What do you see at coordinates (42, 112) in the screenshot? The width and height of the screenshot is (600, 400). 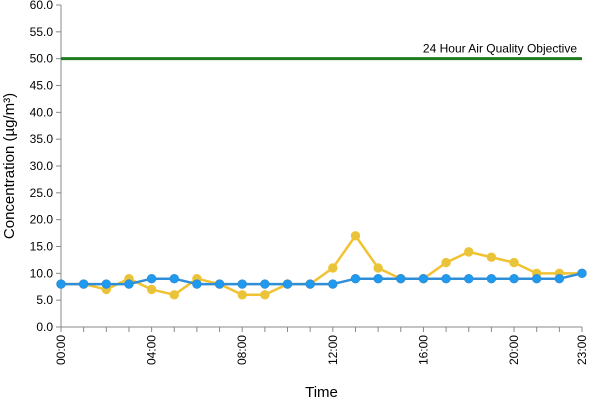 I see `y-tick-label: 40.0` at bounding box center [42, 112].